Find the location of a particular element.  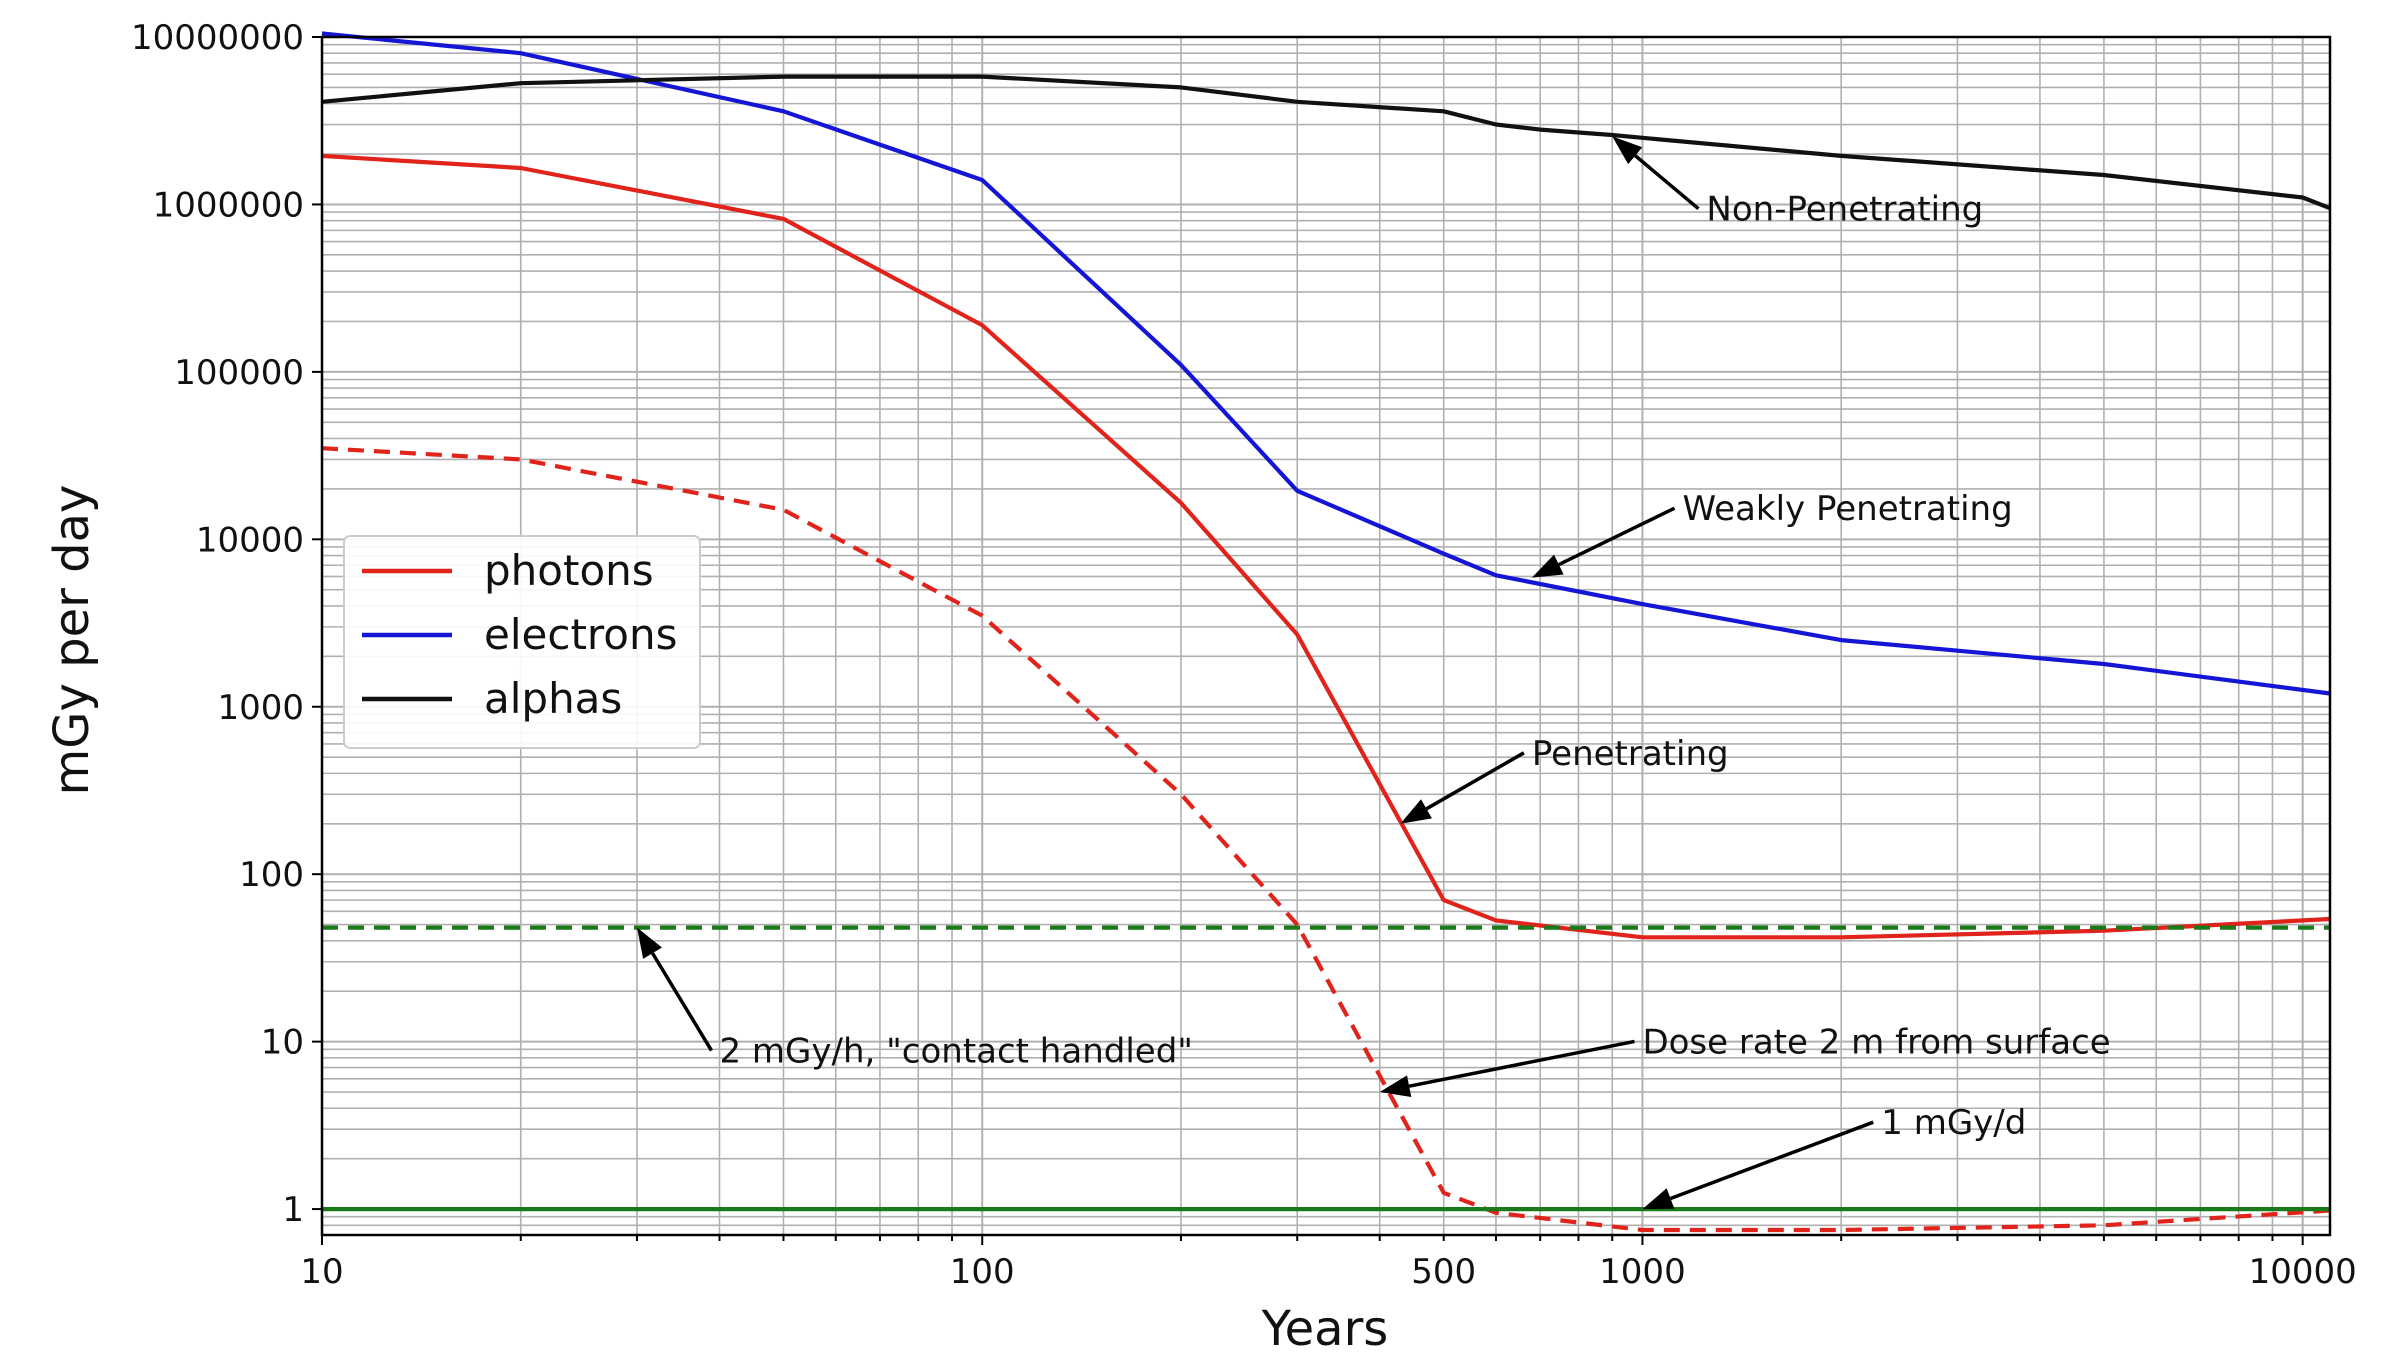

x-axis-title: Years is located at coordinates (1325, 1329).